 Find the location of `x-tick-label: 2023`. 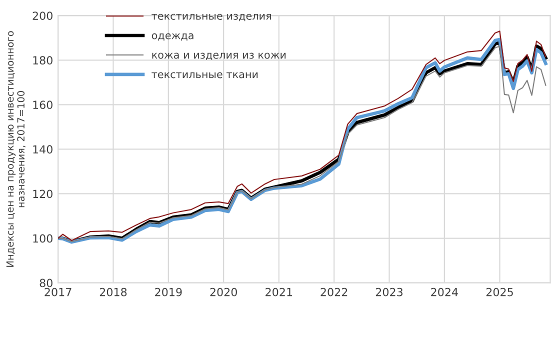

x-tick-label: 2023 is located at coordinates (389, 292).